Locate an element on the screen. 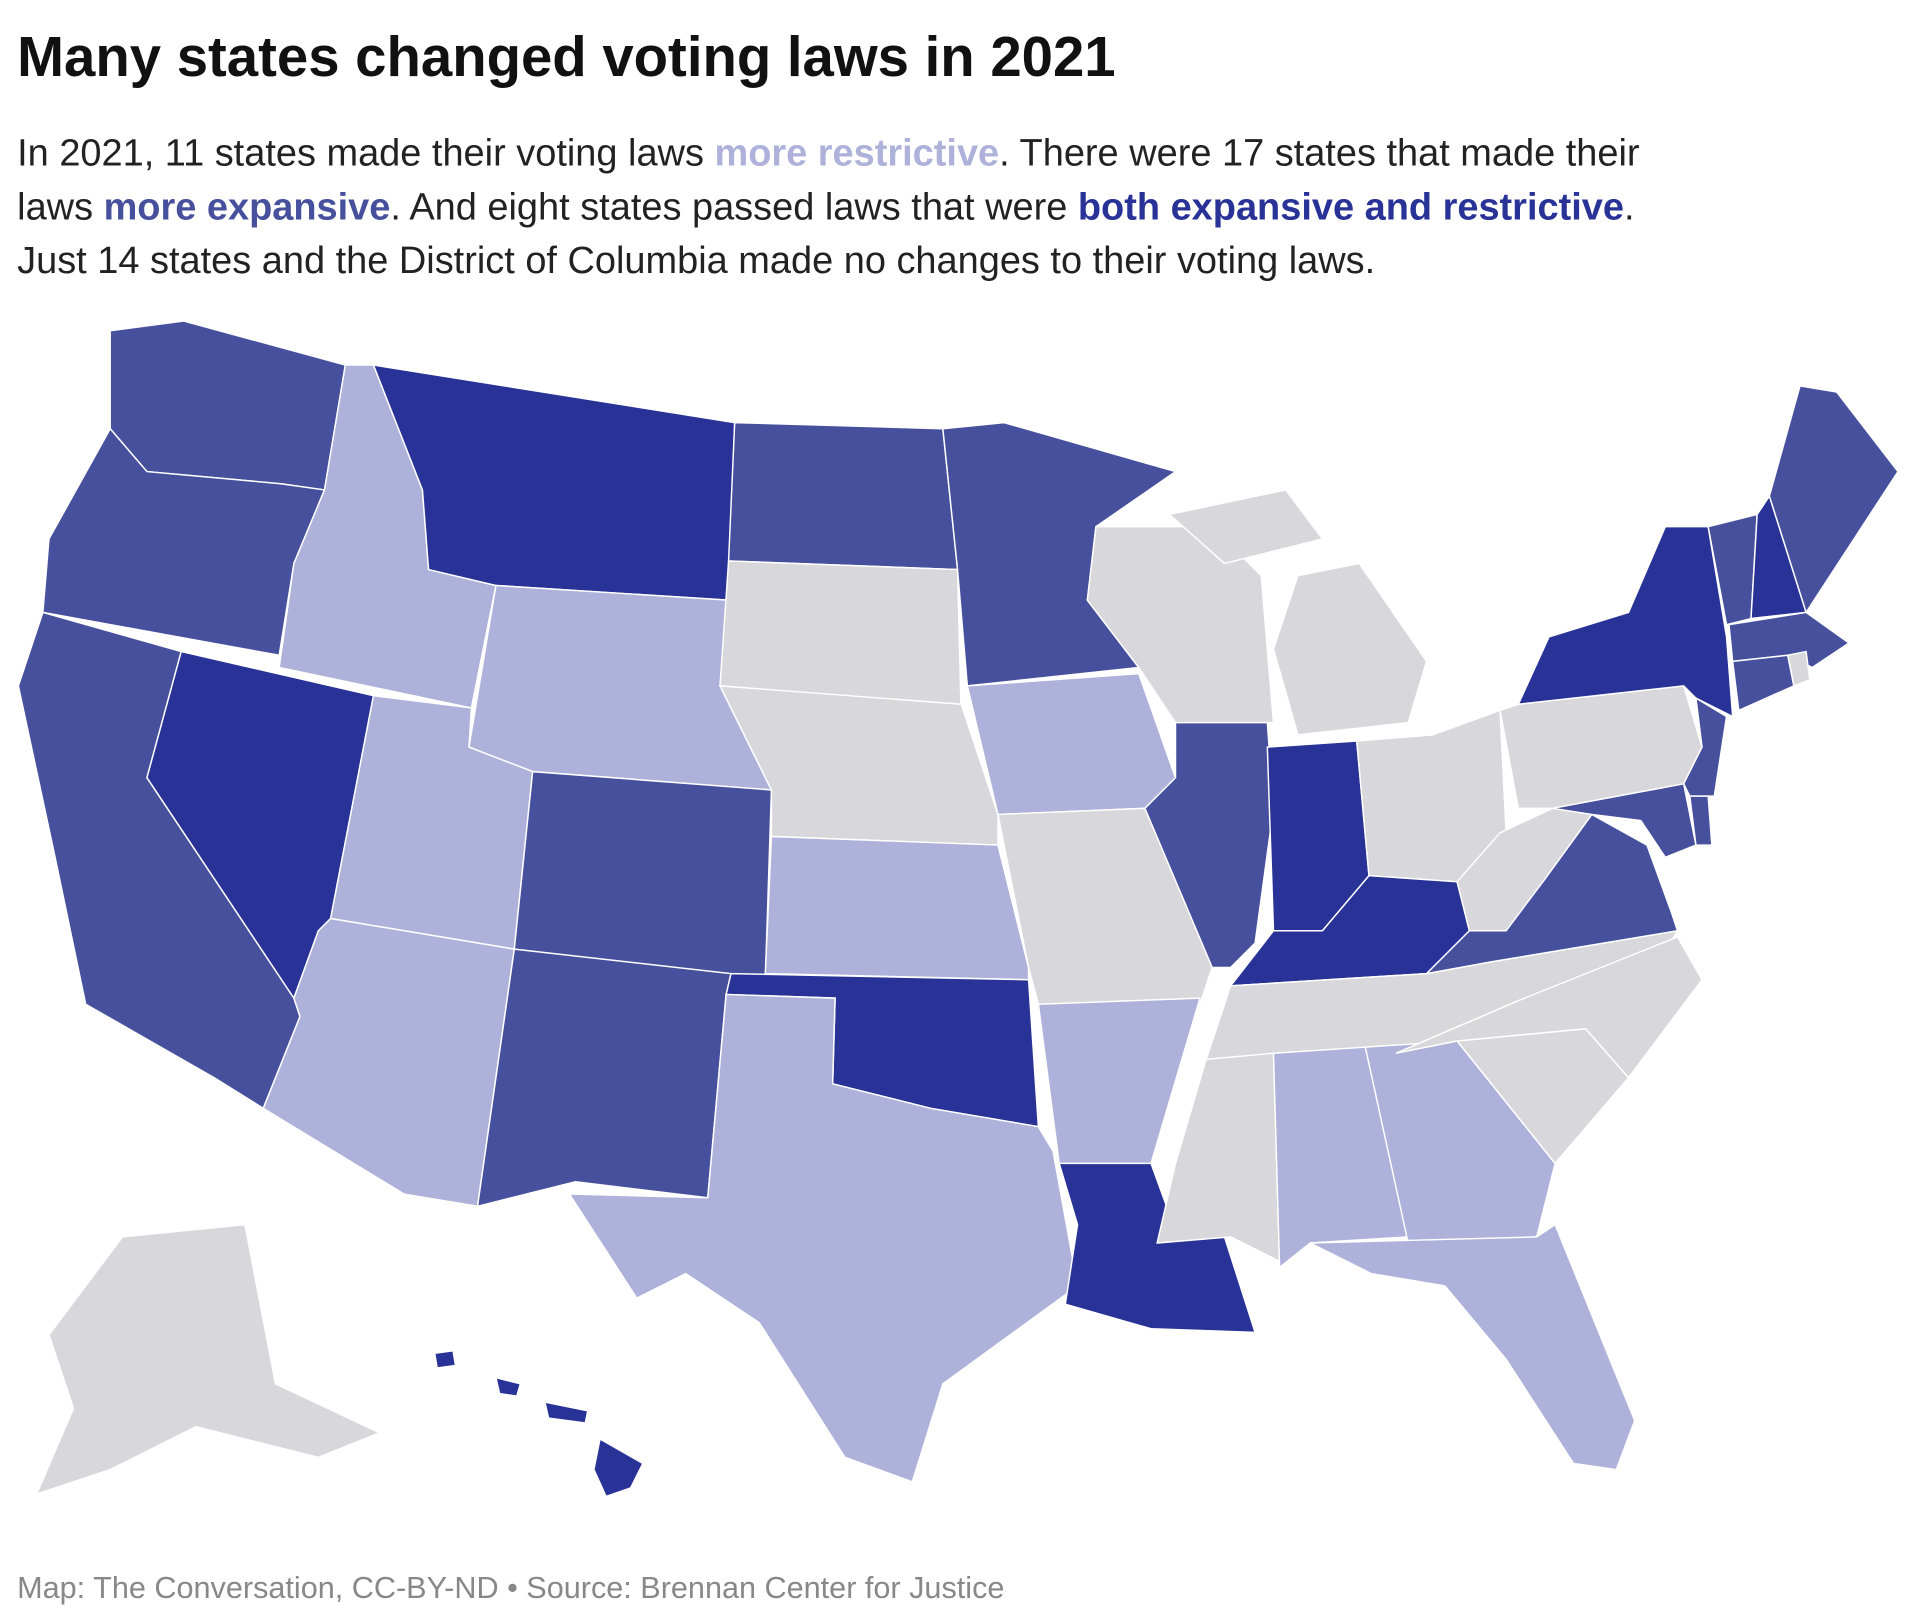 The height and width of the screenshot is (1624, 1920). highlight: both expansive and restrictive is located at coordinates (1351, 207).